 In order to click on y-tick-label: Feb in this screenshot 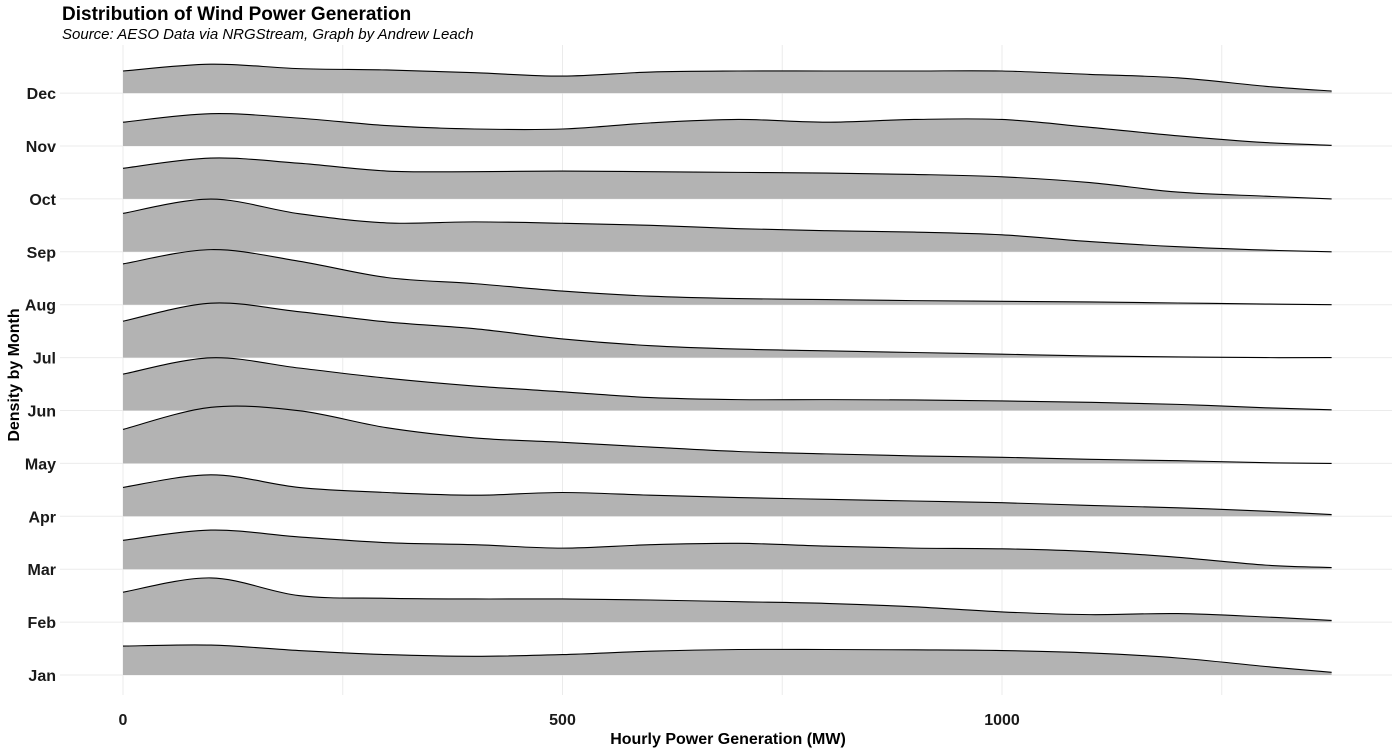, I will do `click(42, 623)`.